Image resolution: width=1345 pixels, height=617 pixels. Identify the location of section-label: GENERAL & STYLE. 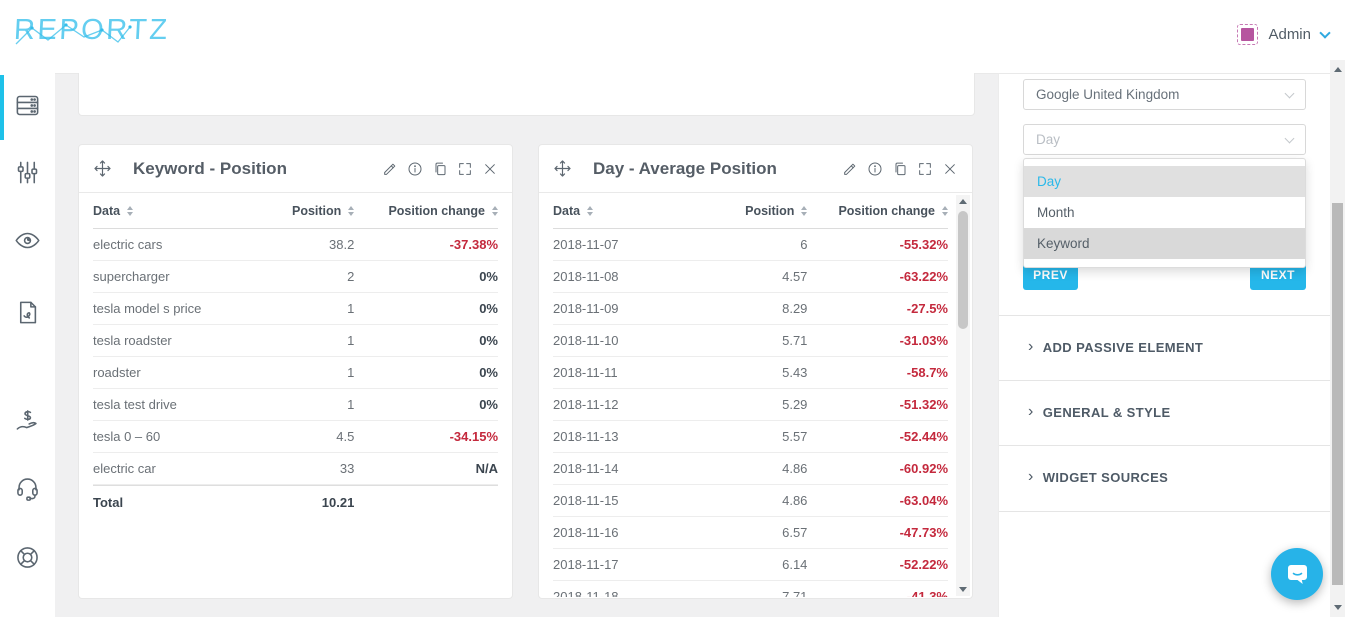
(1106, 412).